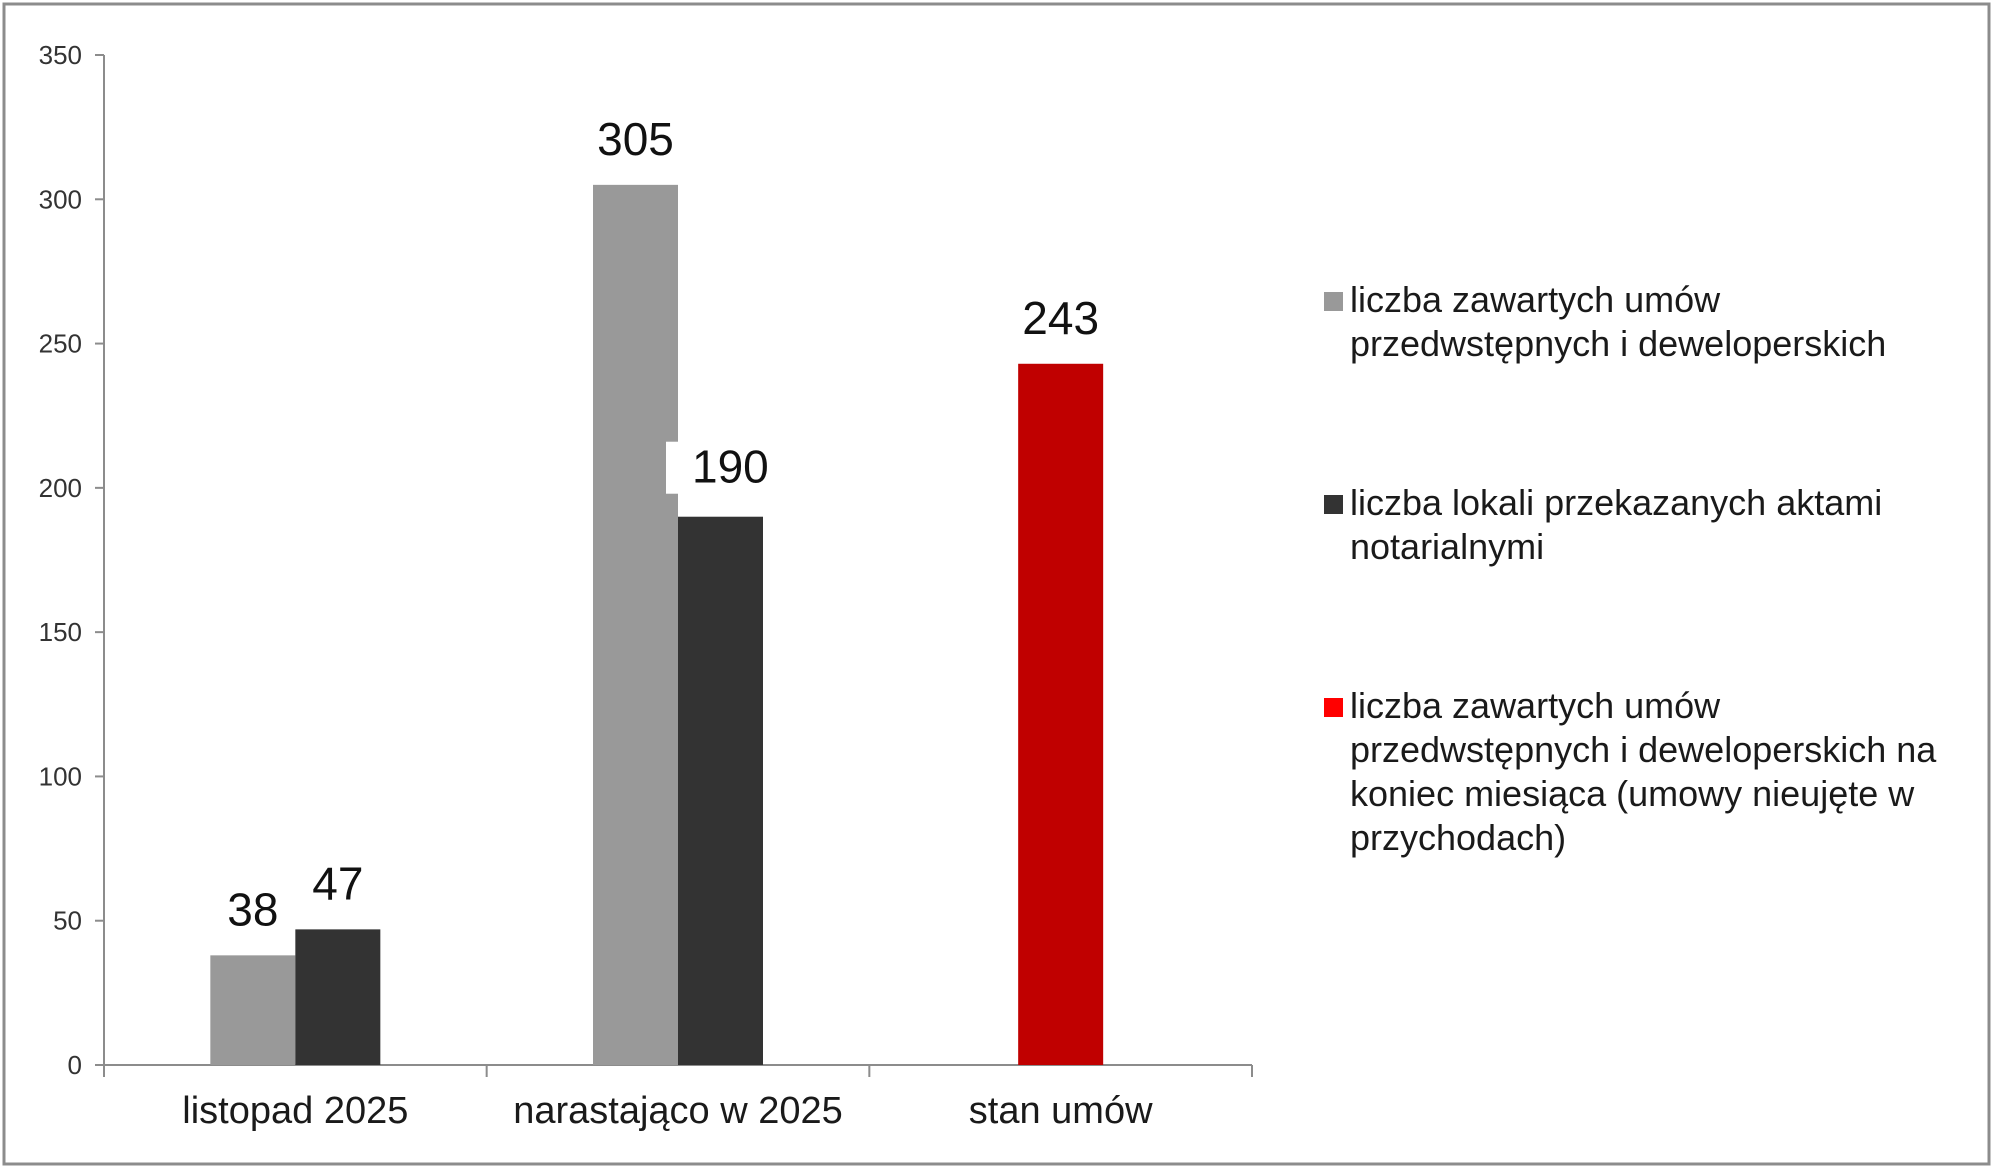 Image resolution: width=1993 pixels, height=1173 pixels. Describe the element at coordinates (60, 55) in the screenshot. I see `y-tick-label: 350` at that location.